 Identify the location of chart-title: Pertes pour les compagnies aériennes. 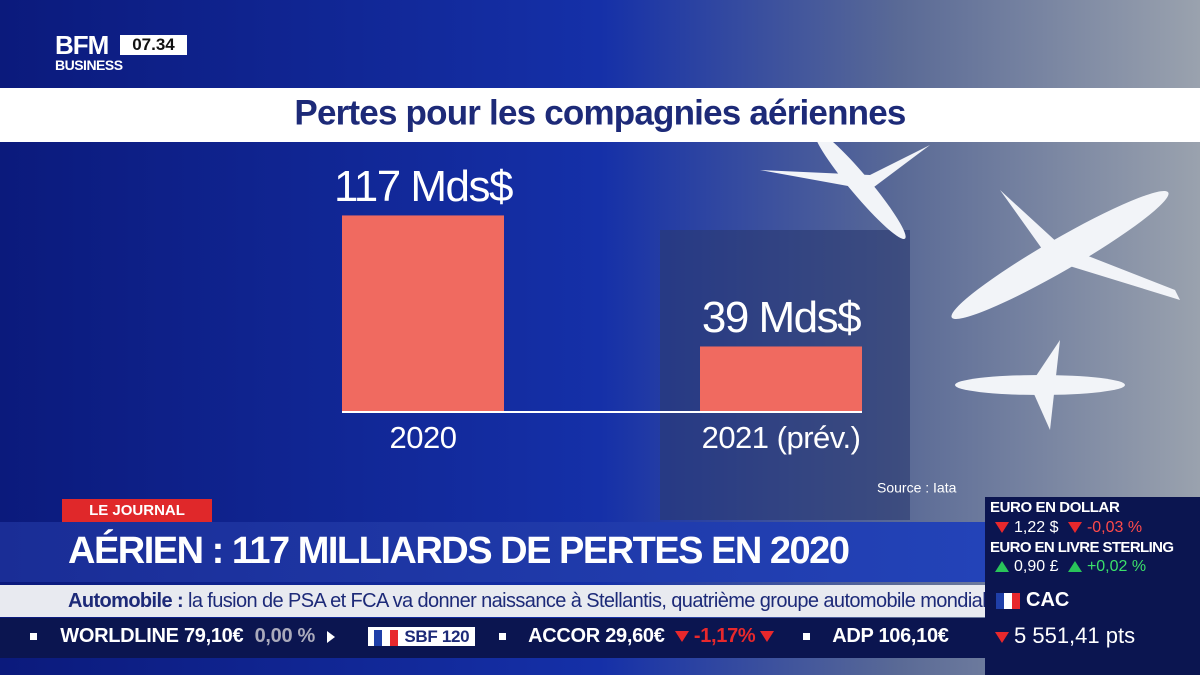
(600, 112).